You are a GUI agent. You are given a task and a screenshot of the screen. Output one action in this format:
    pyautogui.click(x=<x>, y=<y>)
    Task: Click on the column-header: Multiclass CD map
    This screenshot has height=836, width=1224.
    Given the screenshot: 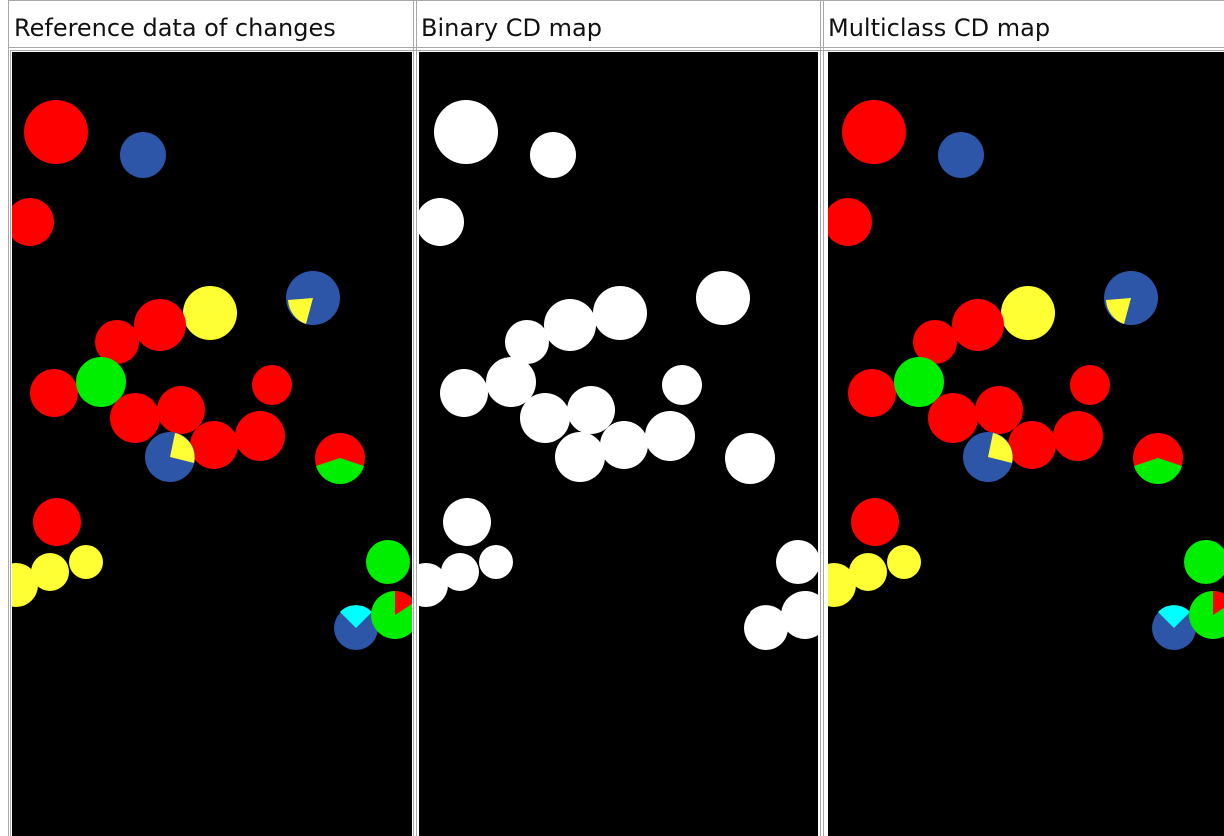 What is the action you would take?
    pyautogui.click(x=939, y=28)
    